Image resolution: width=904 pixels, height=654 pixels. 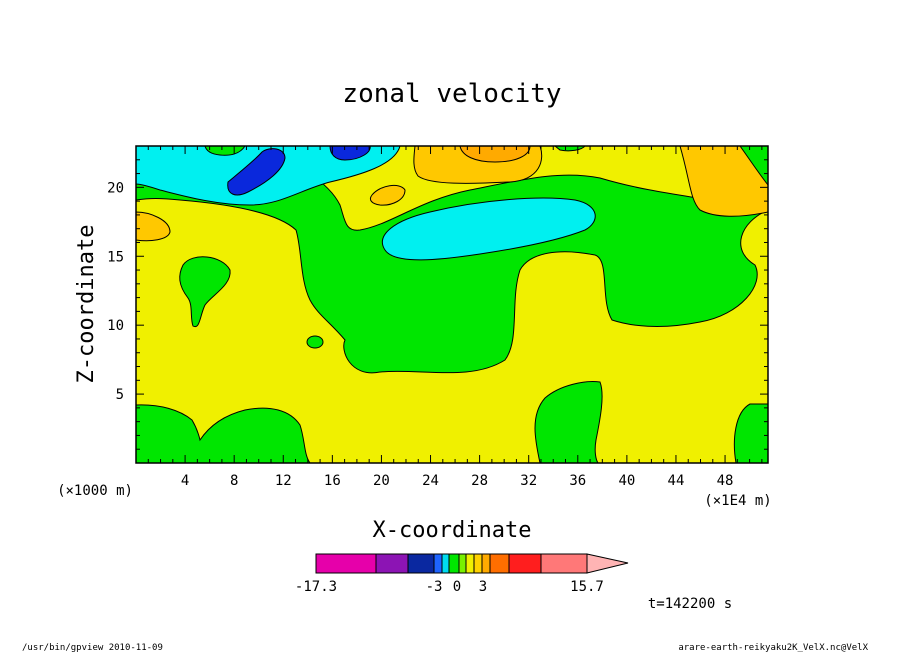 I want to click on x-tick-label-48: 48, so click(x=725, y=481).